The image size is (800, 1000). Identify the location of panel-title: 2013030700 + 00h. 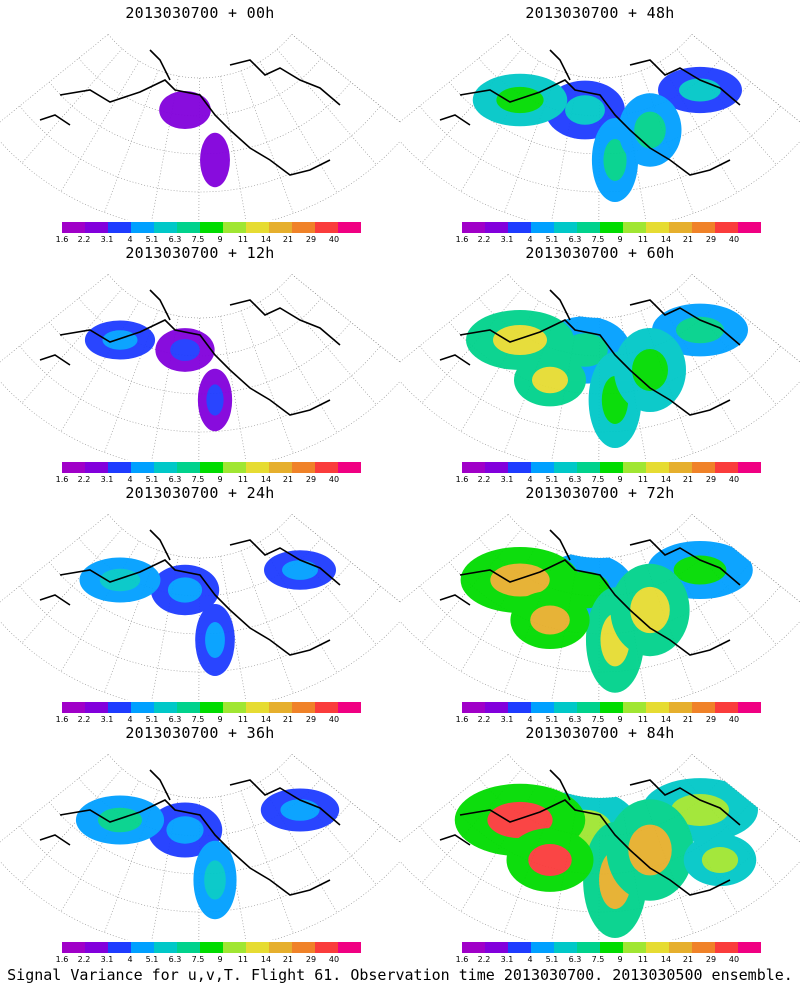
(200, 13).